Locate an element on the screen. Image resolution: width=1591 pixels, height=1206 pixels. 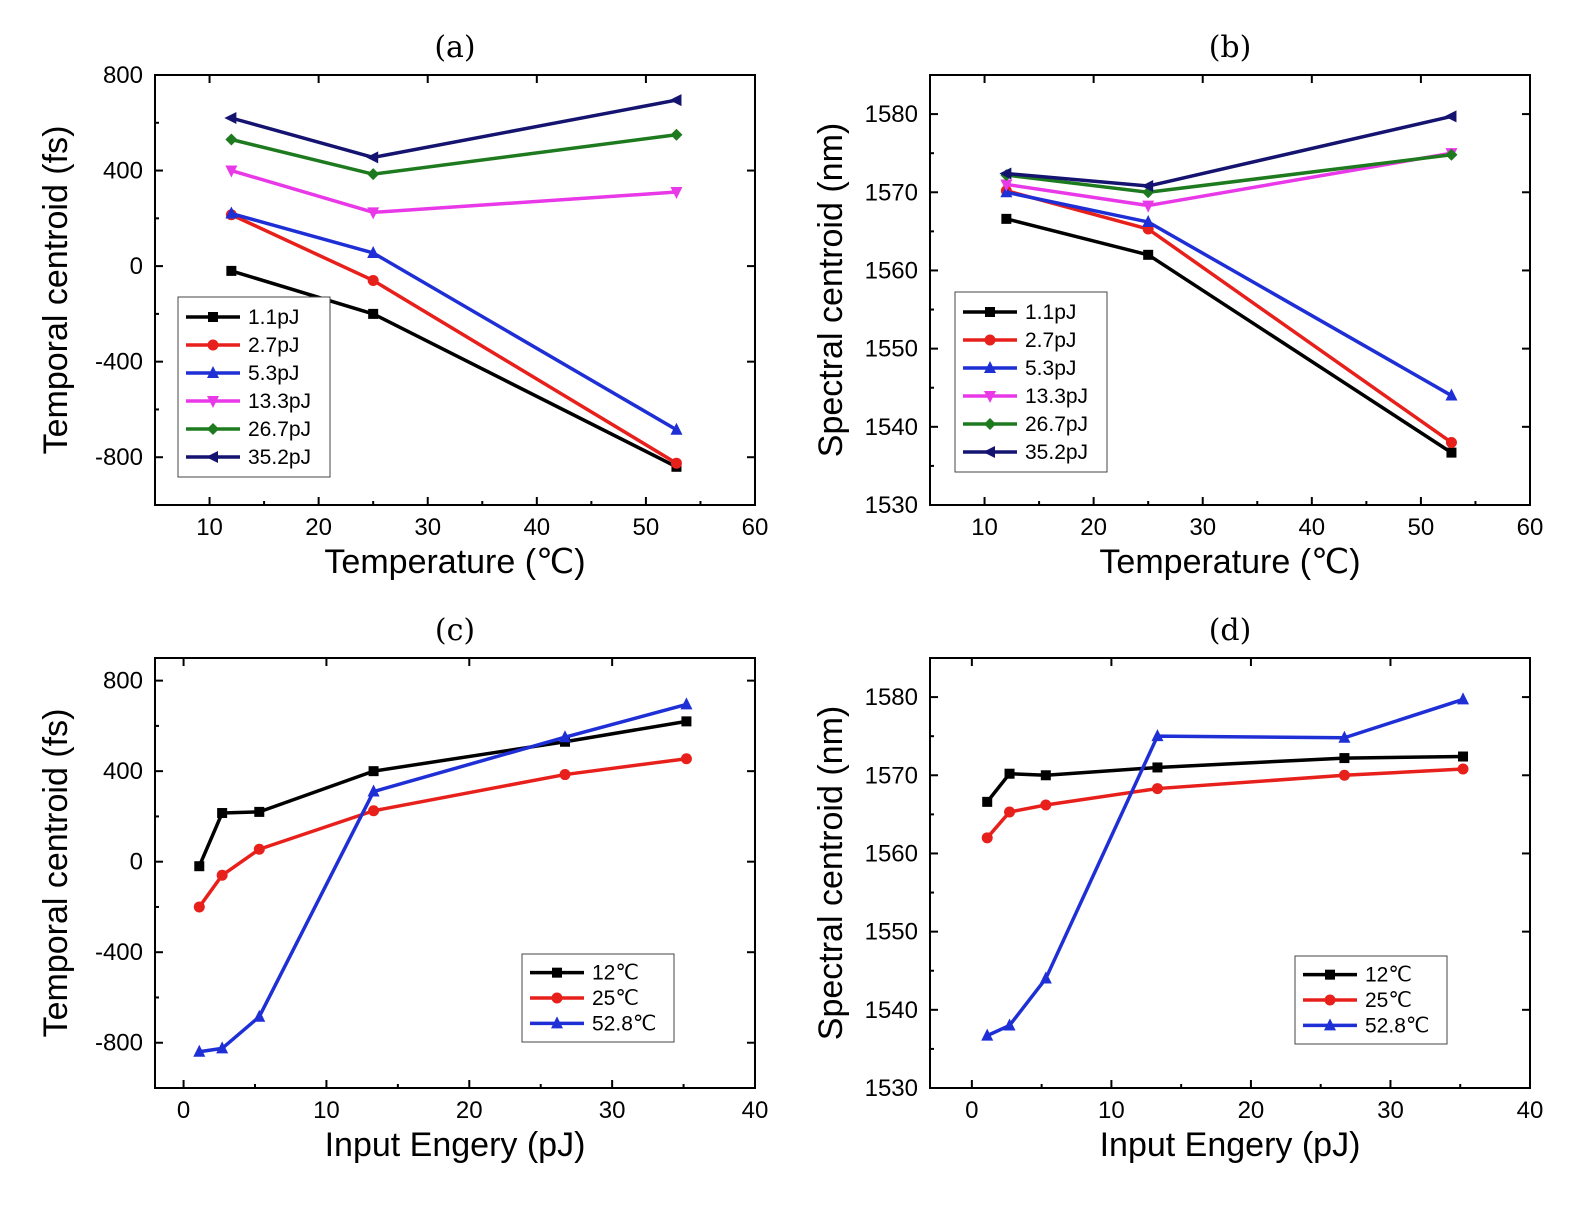
y-tick-label: 800 is located at coordinates (123, 75).